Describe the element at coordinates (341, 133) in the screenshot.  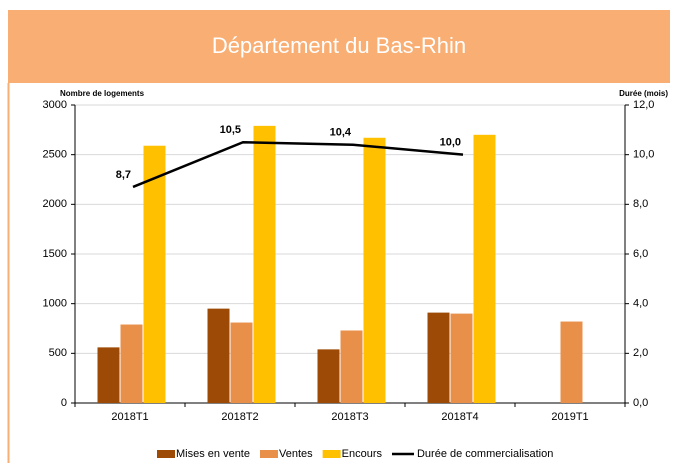
I see `data-label: 10,4` at that location.